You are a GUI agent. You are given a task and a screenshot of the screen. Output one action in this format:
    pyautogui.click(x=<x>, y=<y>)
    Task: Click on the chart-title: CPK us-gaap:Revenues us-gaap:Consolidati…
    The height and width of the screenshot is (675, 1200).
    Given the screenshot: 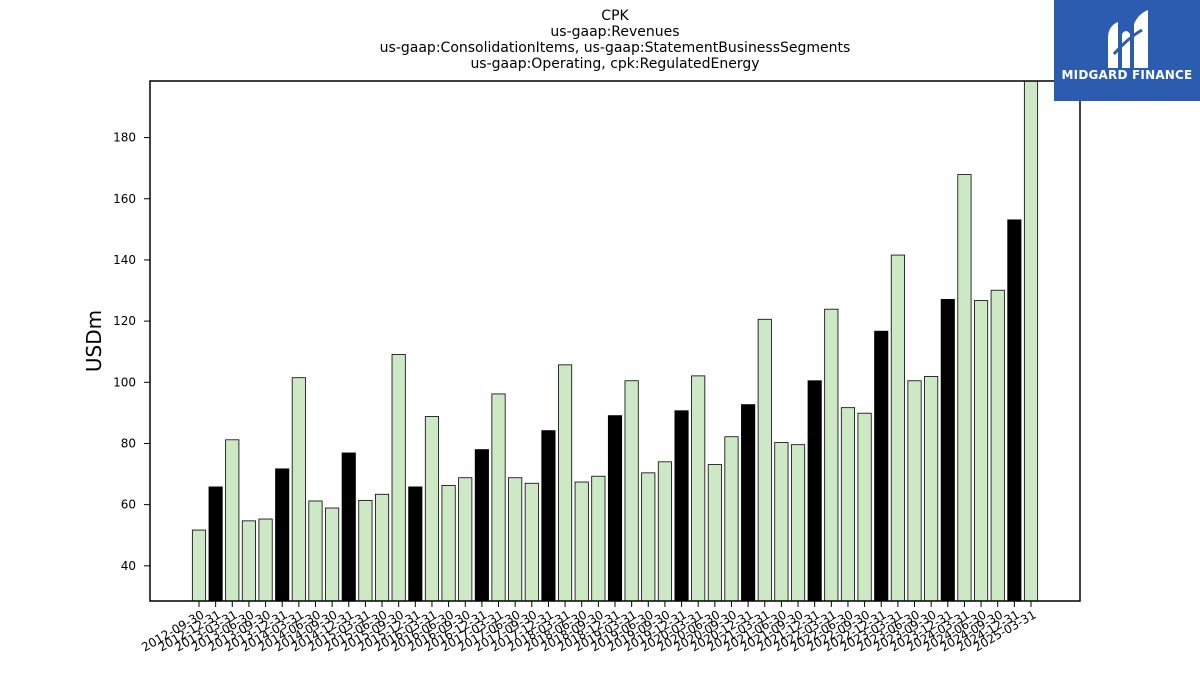 What is the action you would take?
    pyautogui.click(x=615, y=40)
    